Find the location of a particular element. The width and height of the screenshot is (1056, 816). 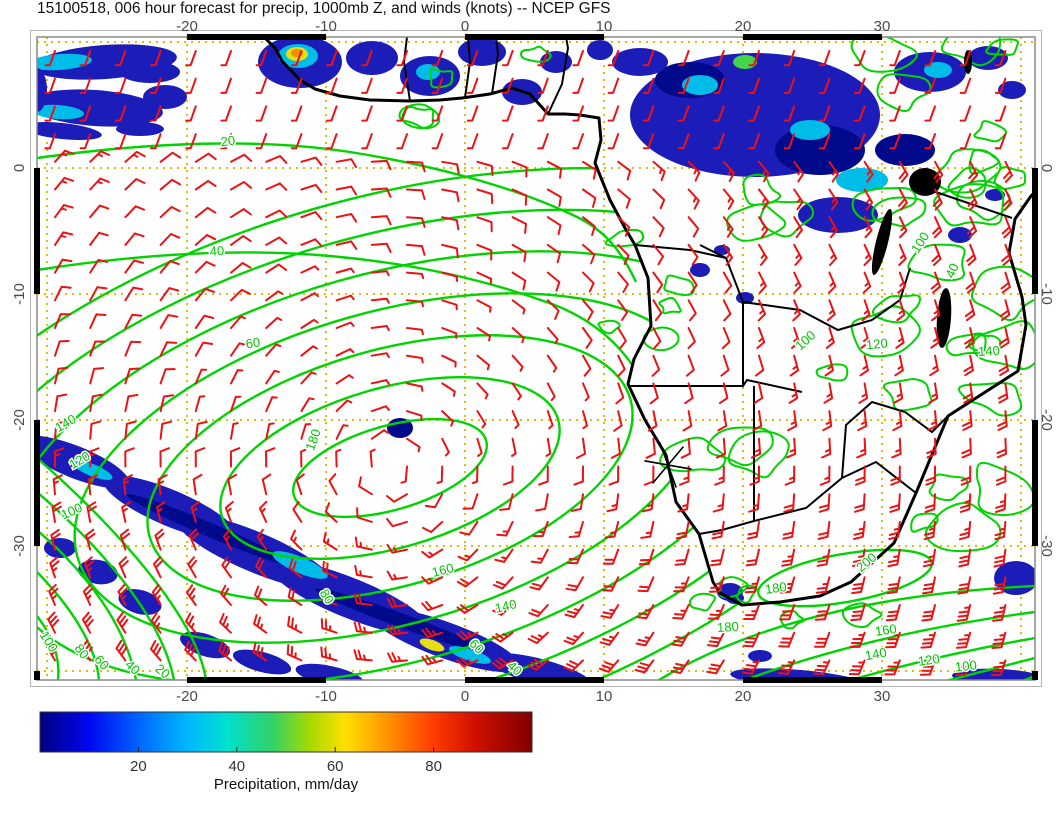

svg-text: 80 is located at coordinates (433, 766).